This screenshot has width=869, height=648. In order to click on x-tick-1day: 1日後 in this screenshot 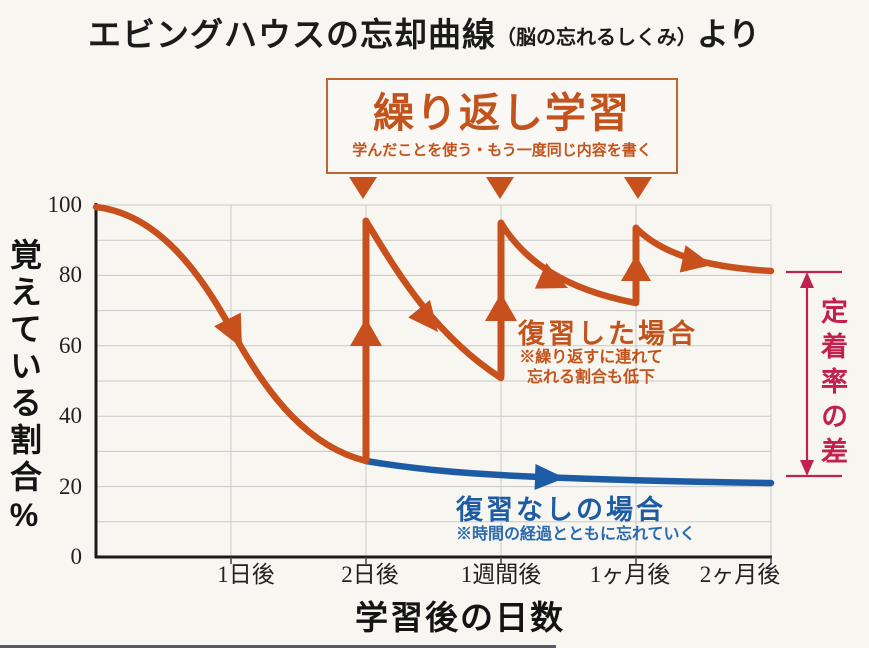, I will do `click(246, 574)`.